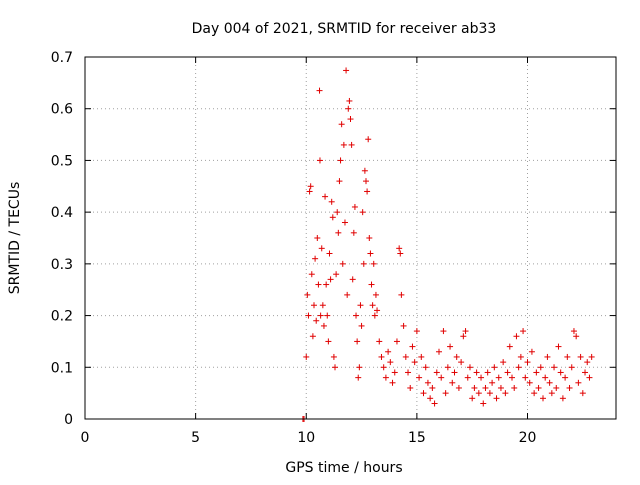 This screenshot has height=485, width=640. I want to click on x-tick-label: 10, so click(306, 438).